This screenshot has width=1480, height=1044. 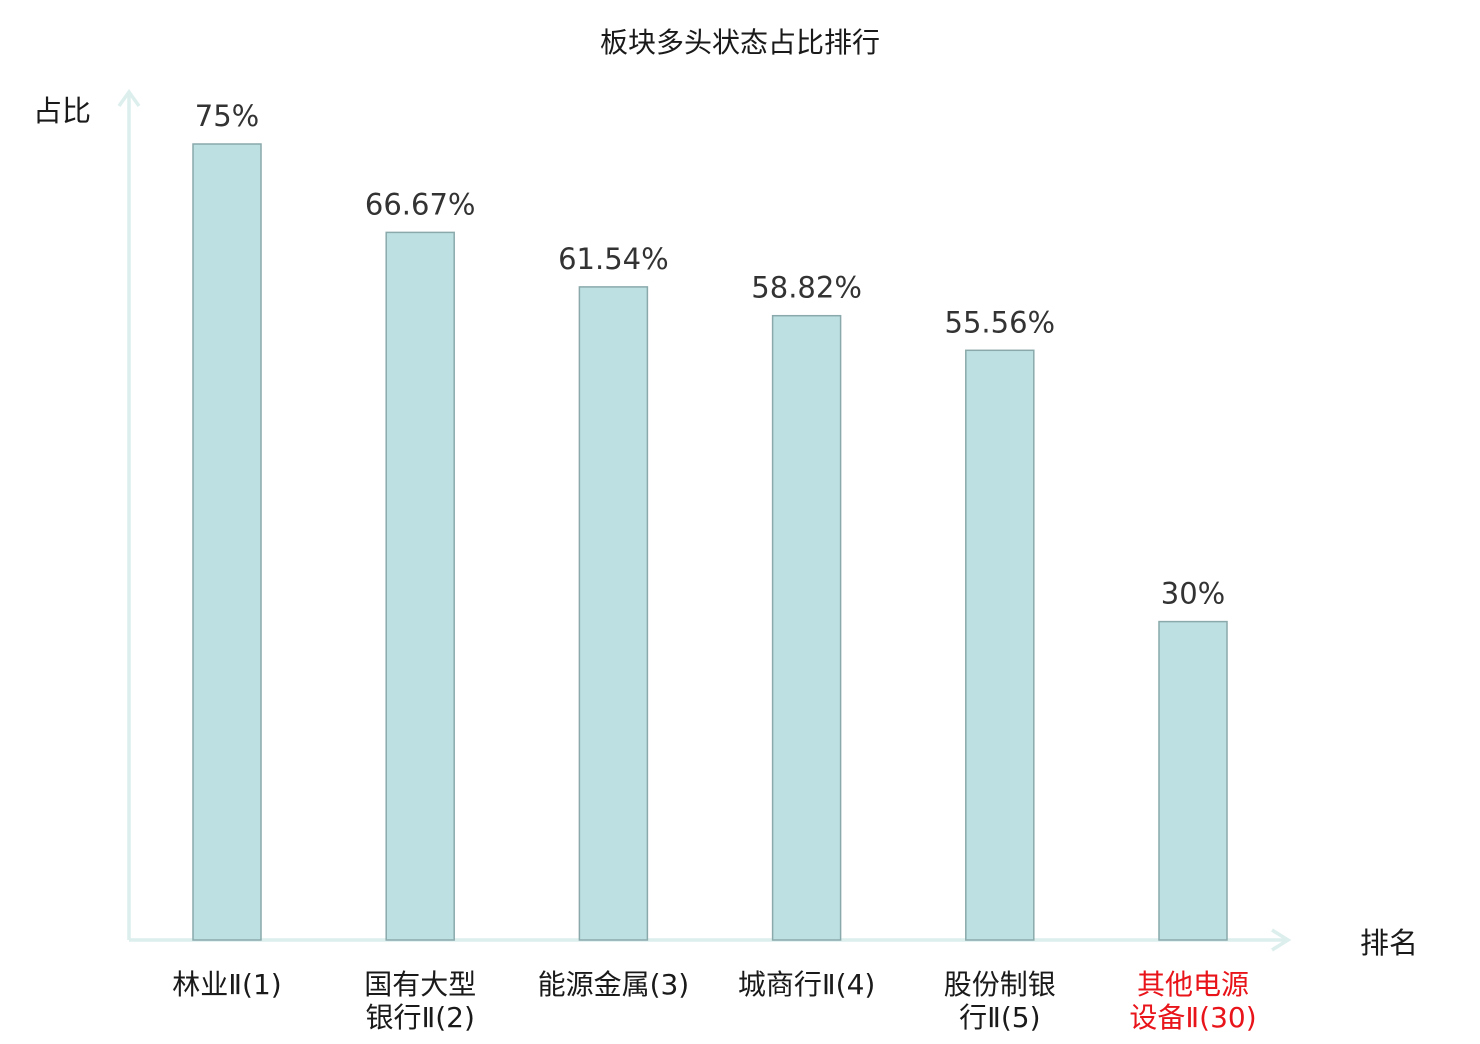 What do you see at coordinates (420, 204) in the screenshot?
I see `value-label-2: 66.67%` at bounding box center [420, 204].